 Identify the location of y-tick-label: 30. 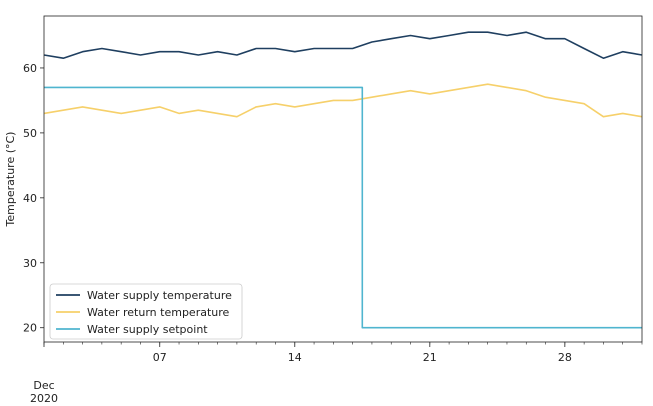
(30, 263).